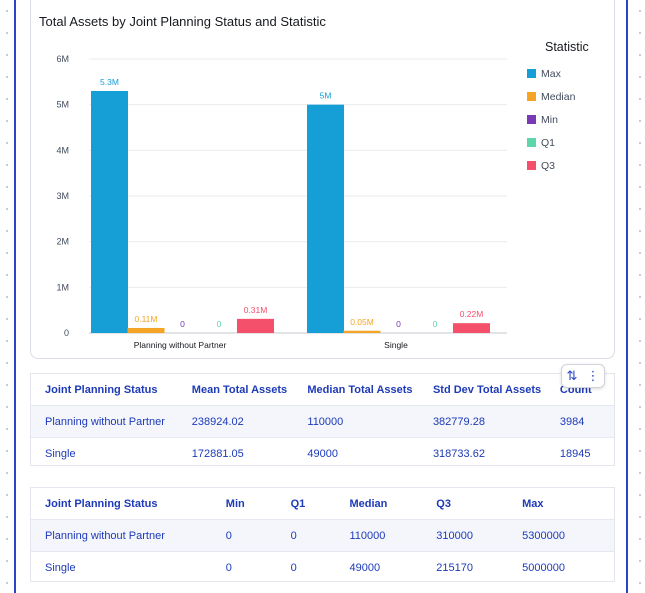  Describe the element at coordinates (322, 504) in the screenshot. I see `quartile-table-header: Joint Planning Status Min Q1 Median Q3 Max` at that location.